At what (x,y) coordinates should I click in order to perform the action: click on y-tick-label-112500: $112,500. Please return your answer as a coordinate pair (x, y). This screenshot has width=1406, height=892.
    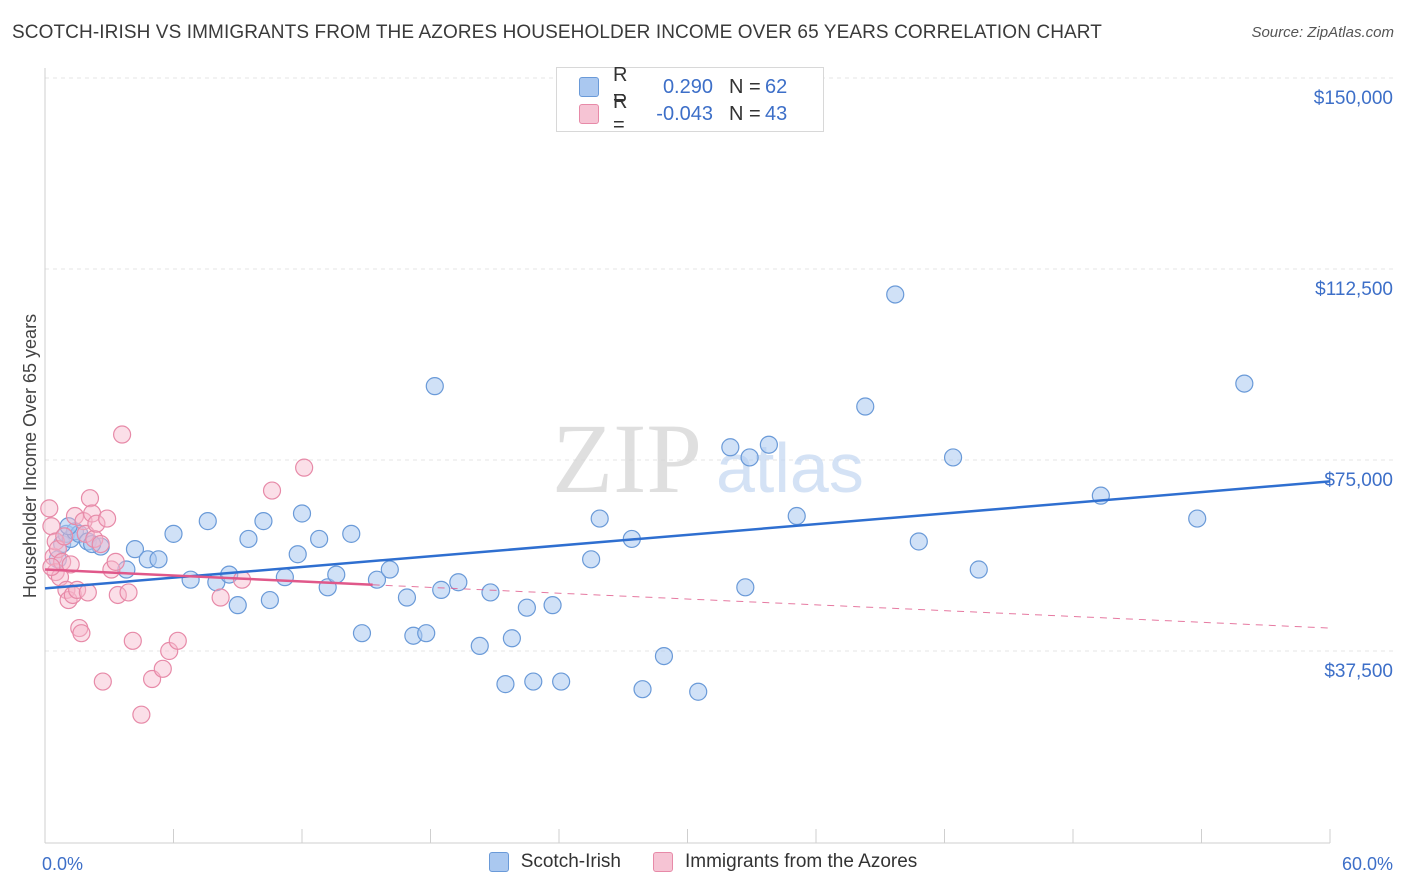
    Looking at the image, I should click on (1354, 289).